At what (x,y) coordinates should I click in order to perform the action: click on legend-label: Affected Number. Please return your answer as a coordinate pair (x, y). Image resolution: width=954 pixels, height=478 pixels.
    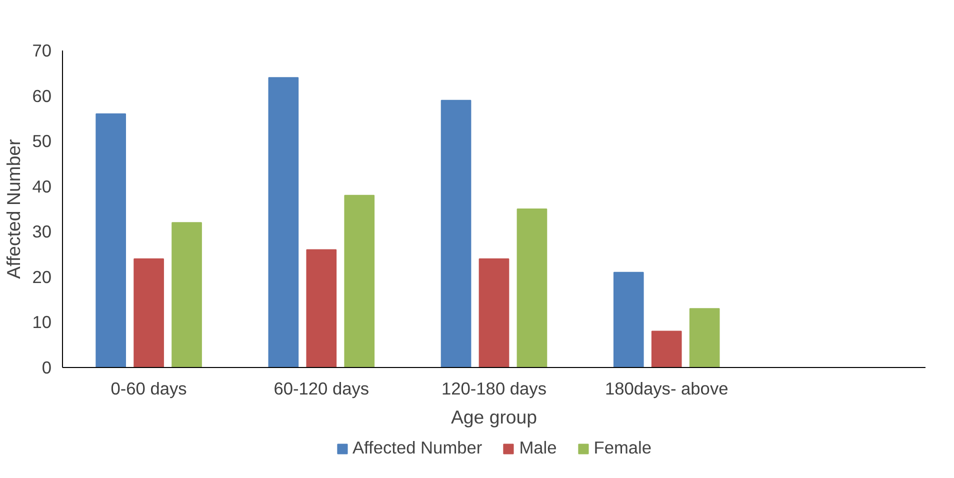
    Looking at the image, I should click on (417, 448).